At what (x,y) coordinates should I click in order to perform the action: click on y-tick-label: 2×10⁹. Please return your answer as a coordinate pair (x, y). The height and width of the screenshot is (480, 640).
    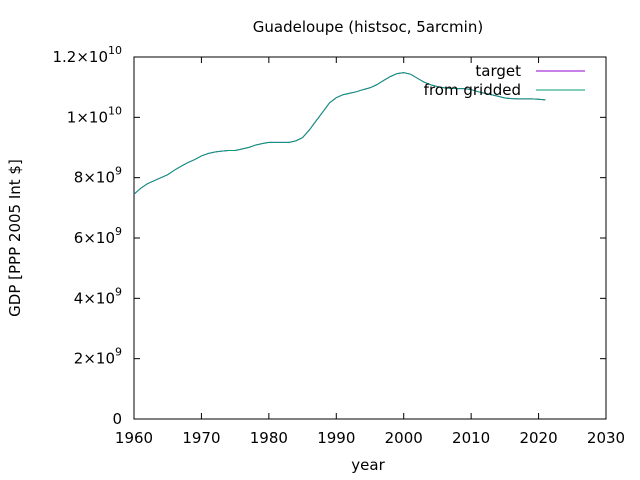
    Looking at the image, I should click on (98, 357).